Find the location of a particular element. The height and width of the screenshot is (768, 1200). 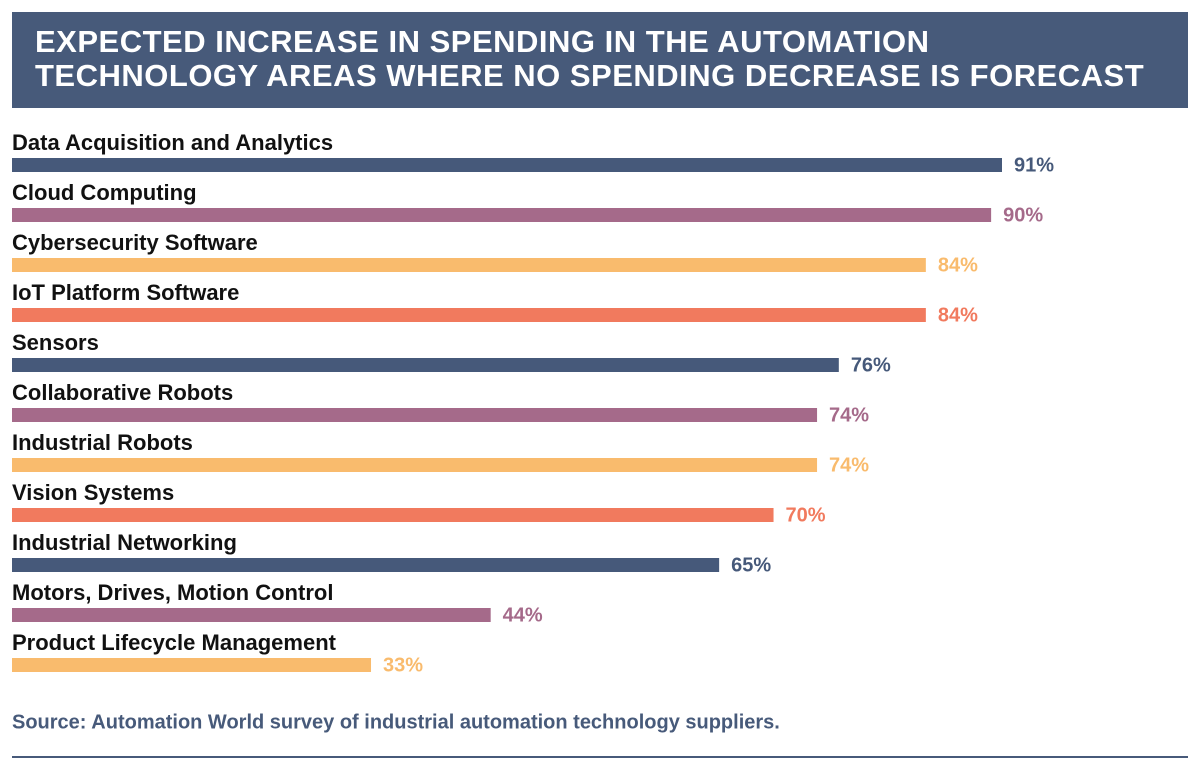

category-label: Product Lifecycle Management is located at coordinates (174, 642).